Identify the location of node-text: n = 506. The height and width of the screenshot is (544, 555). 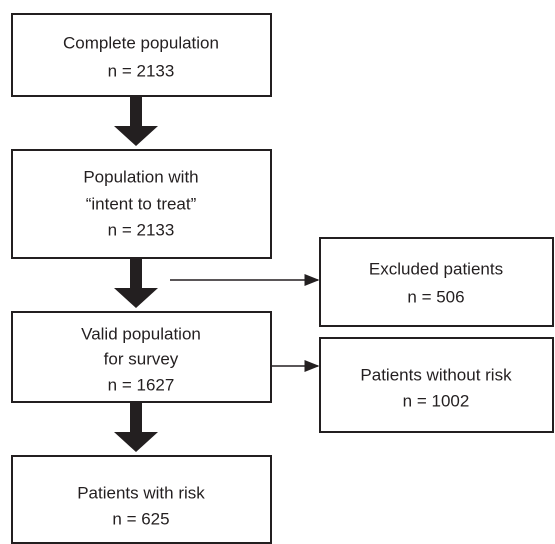
(435, 296).